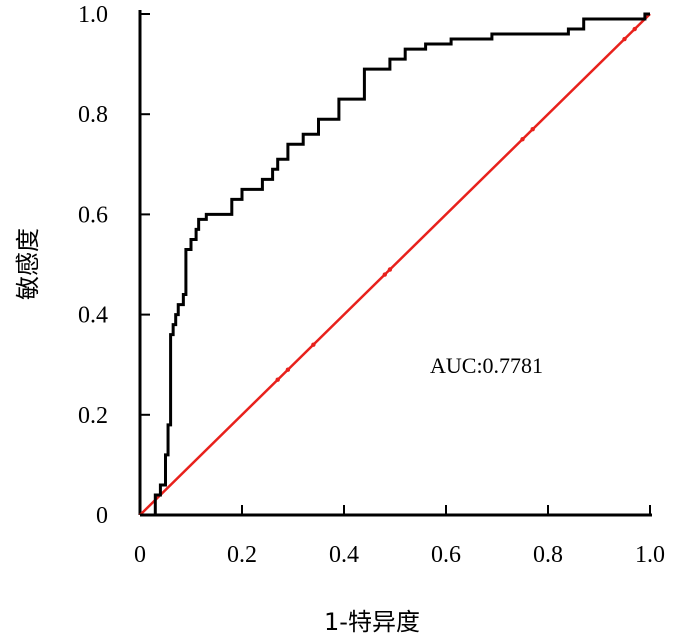 This screenshot has height=641, width=676. What do you see at coordinates (372, 622) in the screenshot?
I see `x-axis-title: 1-特异度` at bounding box center [372, 622].